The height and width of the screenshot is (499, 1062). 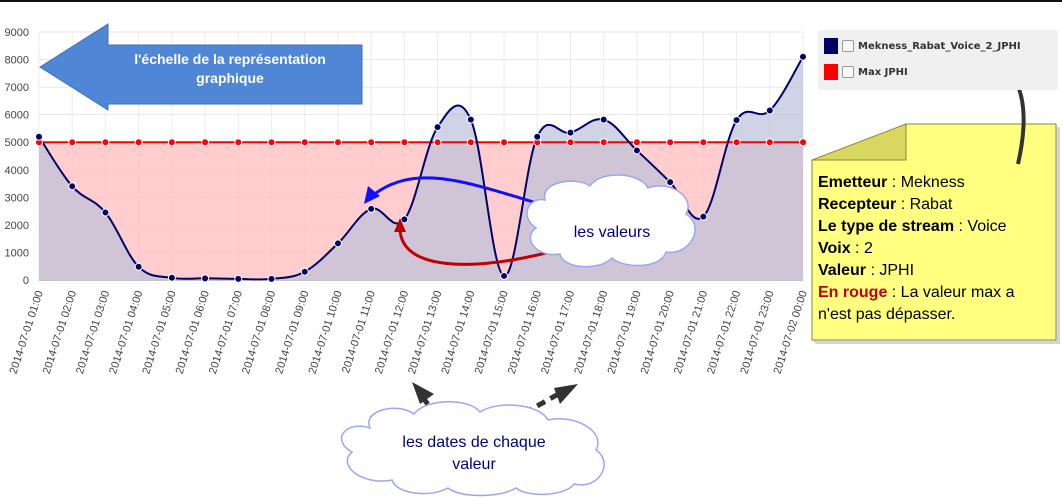 I want to click on scale-arrow-shape, so click(x=201, y=67).